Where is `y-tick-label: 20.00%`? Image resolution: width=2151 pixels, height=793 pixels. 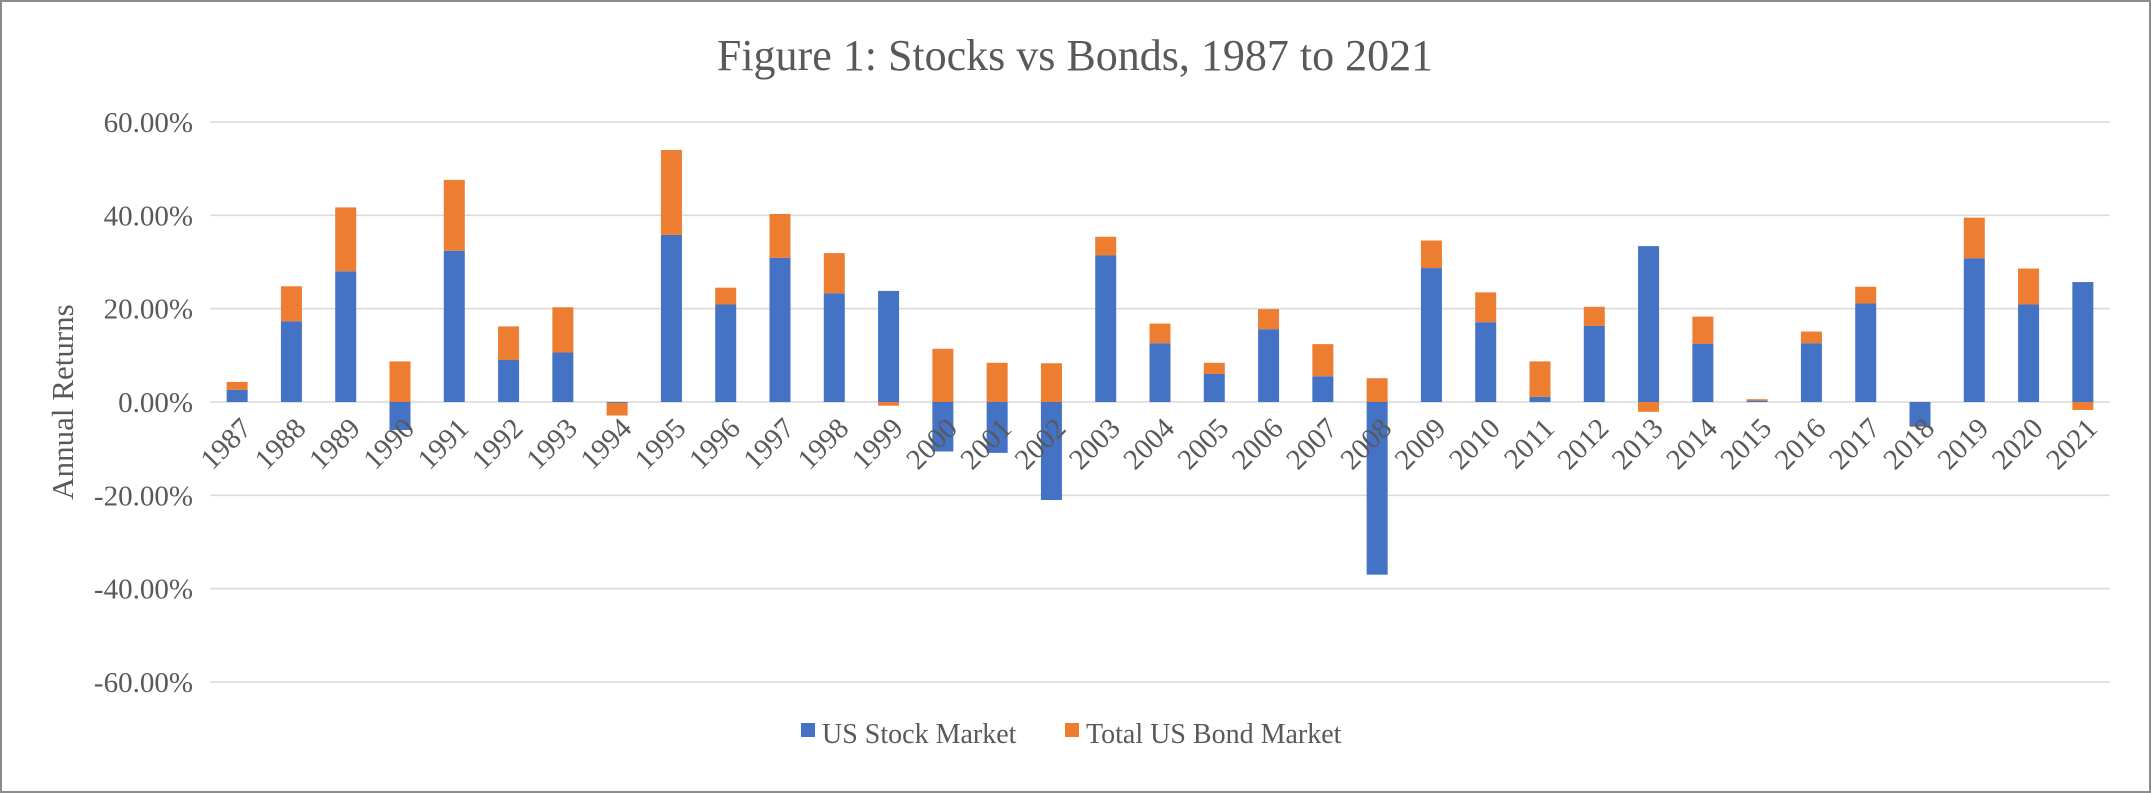
y-tick-label: 20.00% is located at coordinates (148, 310).